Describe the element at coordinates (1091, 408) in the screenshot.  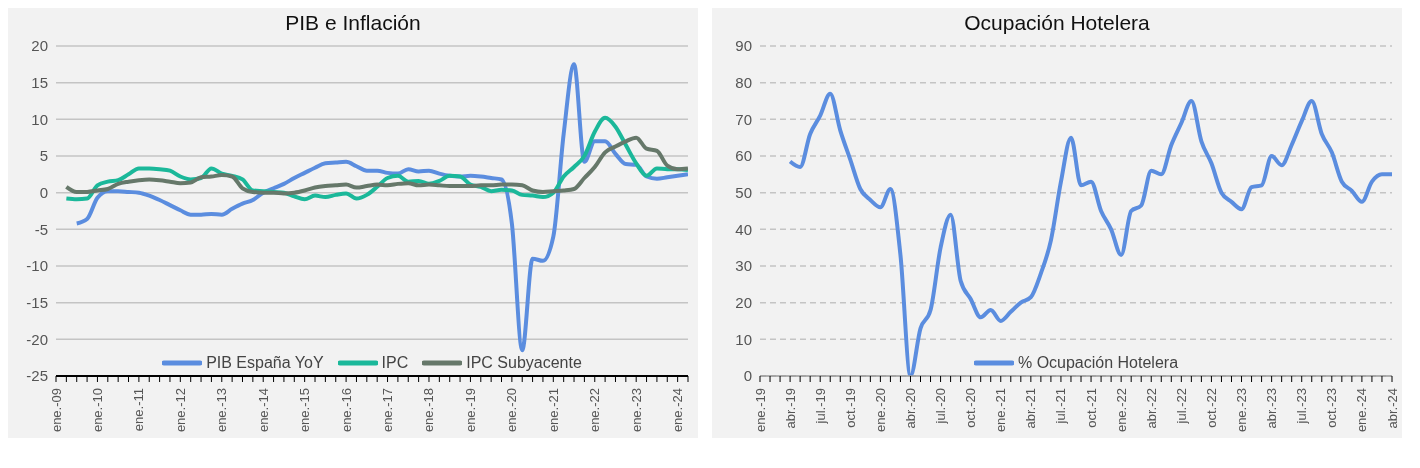
I see `x-tick-label: oct.-21` at that location.